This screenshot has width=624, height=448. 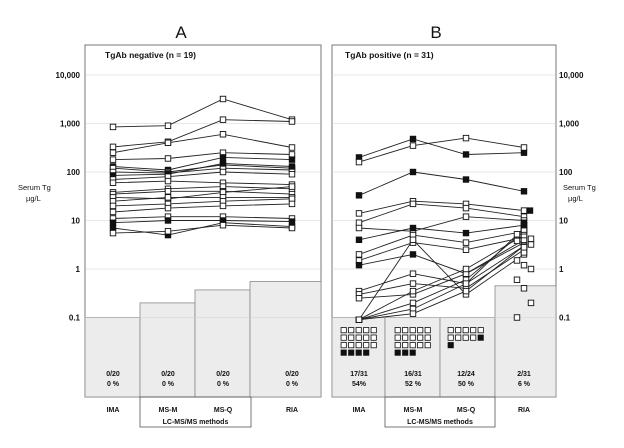 I want to click on panel-b-stats: 17/31 54% 16/31 52 % 12/24 50 % 2/31 6 %, so click(x=440, y=379).